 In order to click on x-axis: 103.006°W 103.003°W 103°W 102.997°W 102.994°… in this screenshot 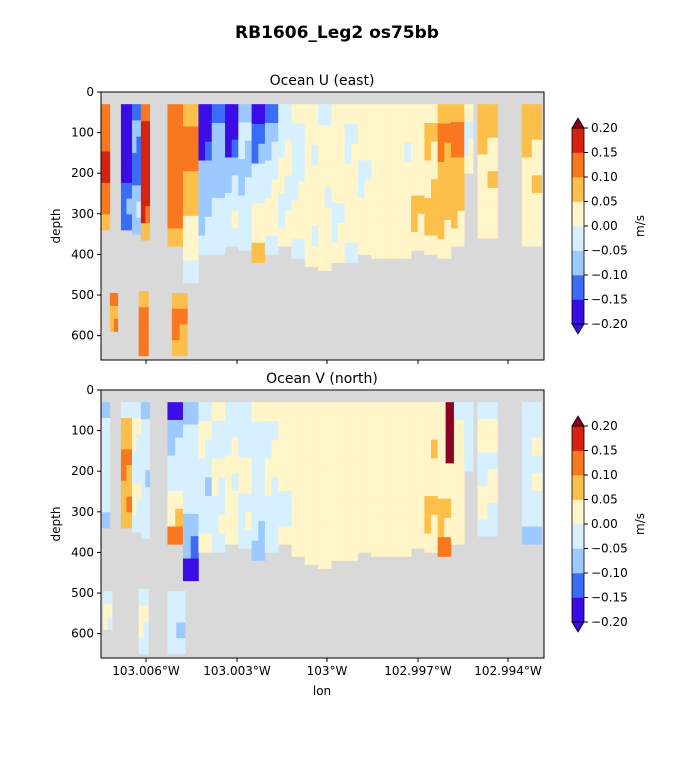, I will do `click(327, 668)`.